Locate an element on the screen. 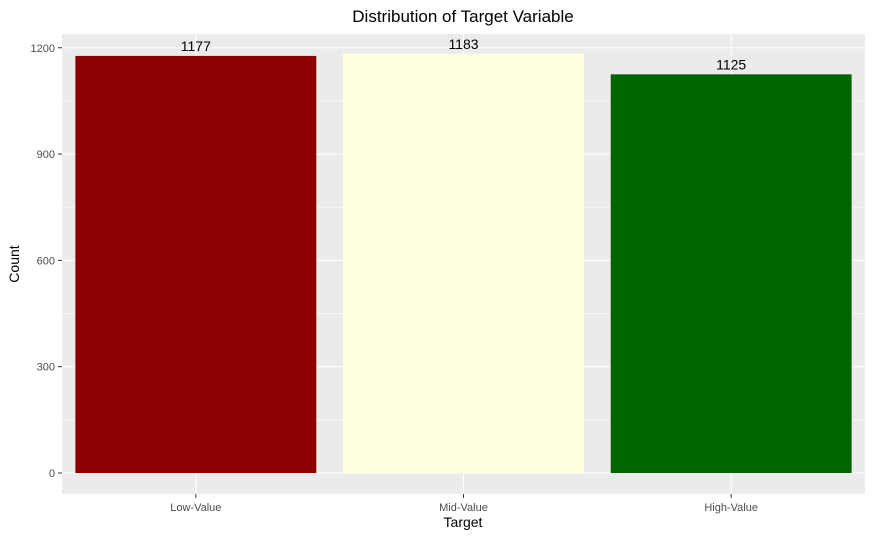  chart-title: Distribution of Target Variable is located at coordinates (462, 16).